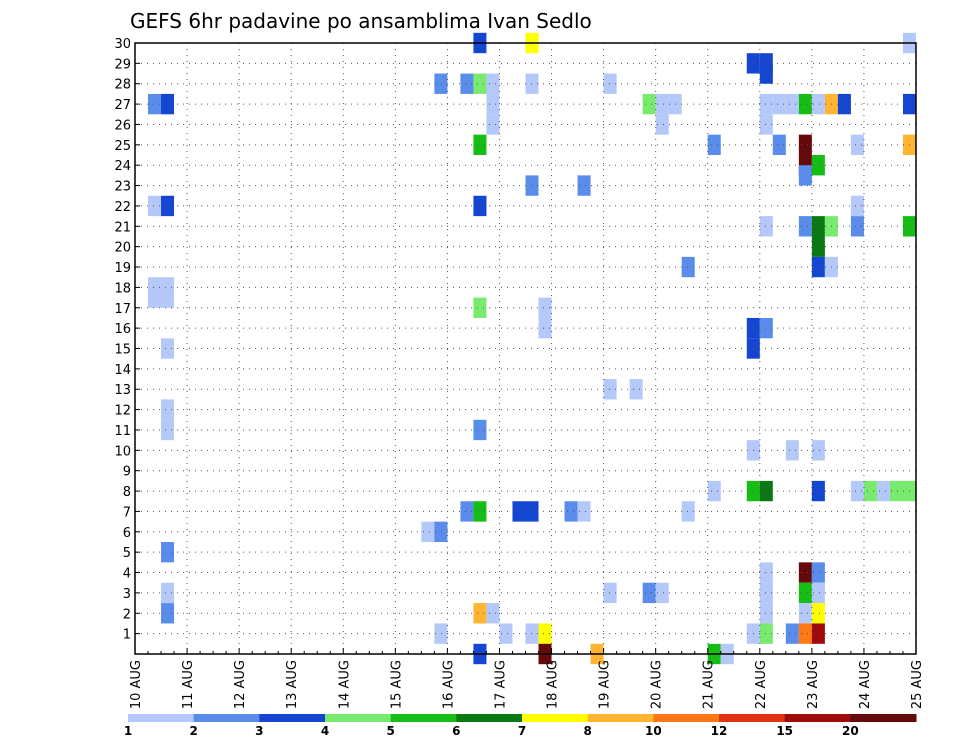  Describe the element at coordinates (761, 684) in the screenshot. I see `x-tick-label: 22 AUG` at that location.